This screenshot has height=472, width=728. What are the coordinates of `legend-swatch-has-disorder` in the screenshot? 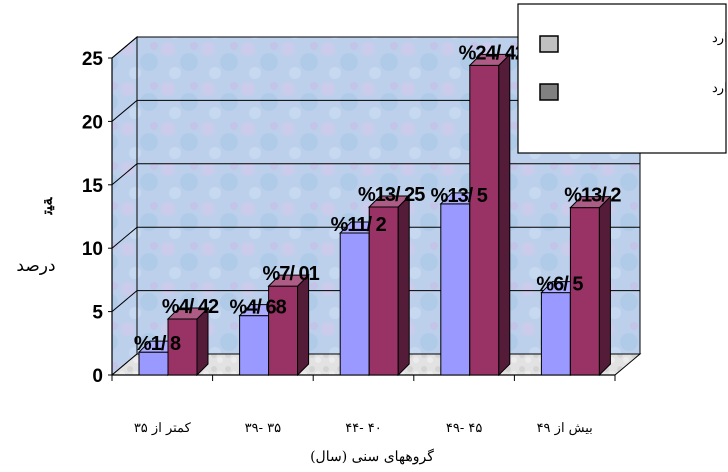 It's located at (549, 92).